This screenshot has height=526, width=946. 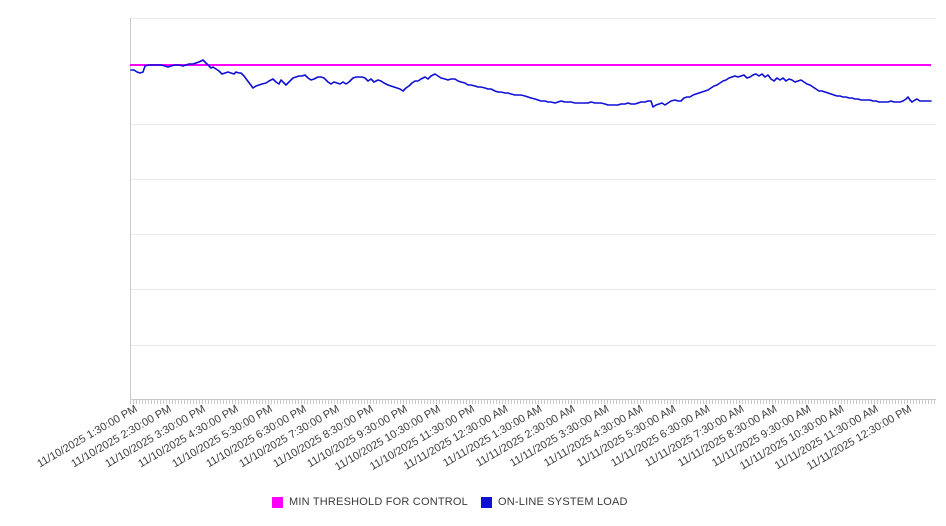 What do you see at coordinates (562, 502) in the screenshot?
I see `legend-label-system-load: ON-LINE SYSTEM LOAD` at bounding box center [562, 502].